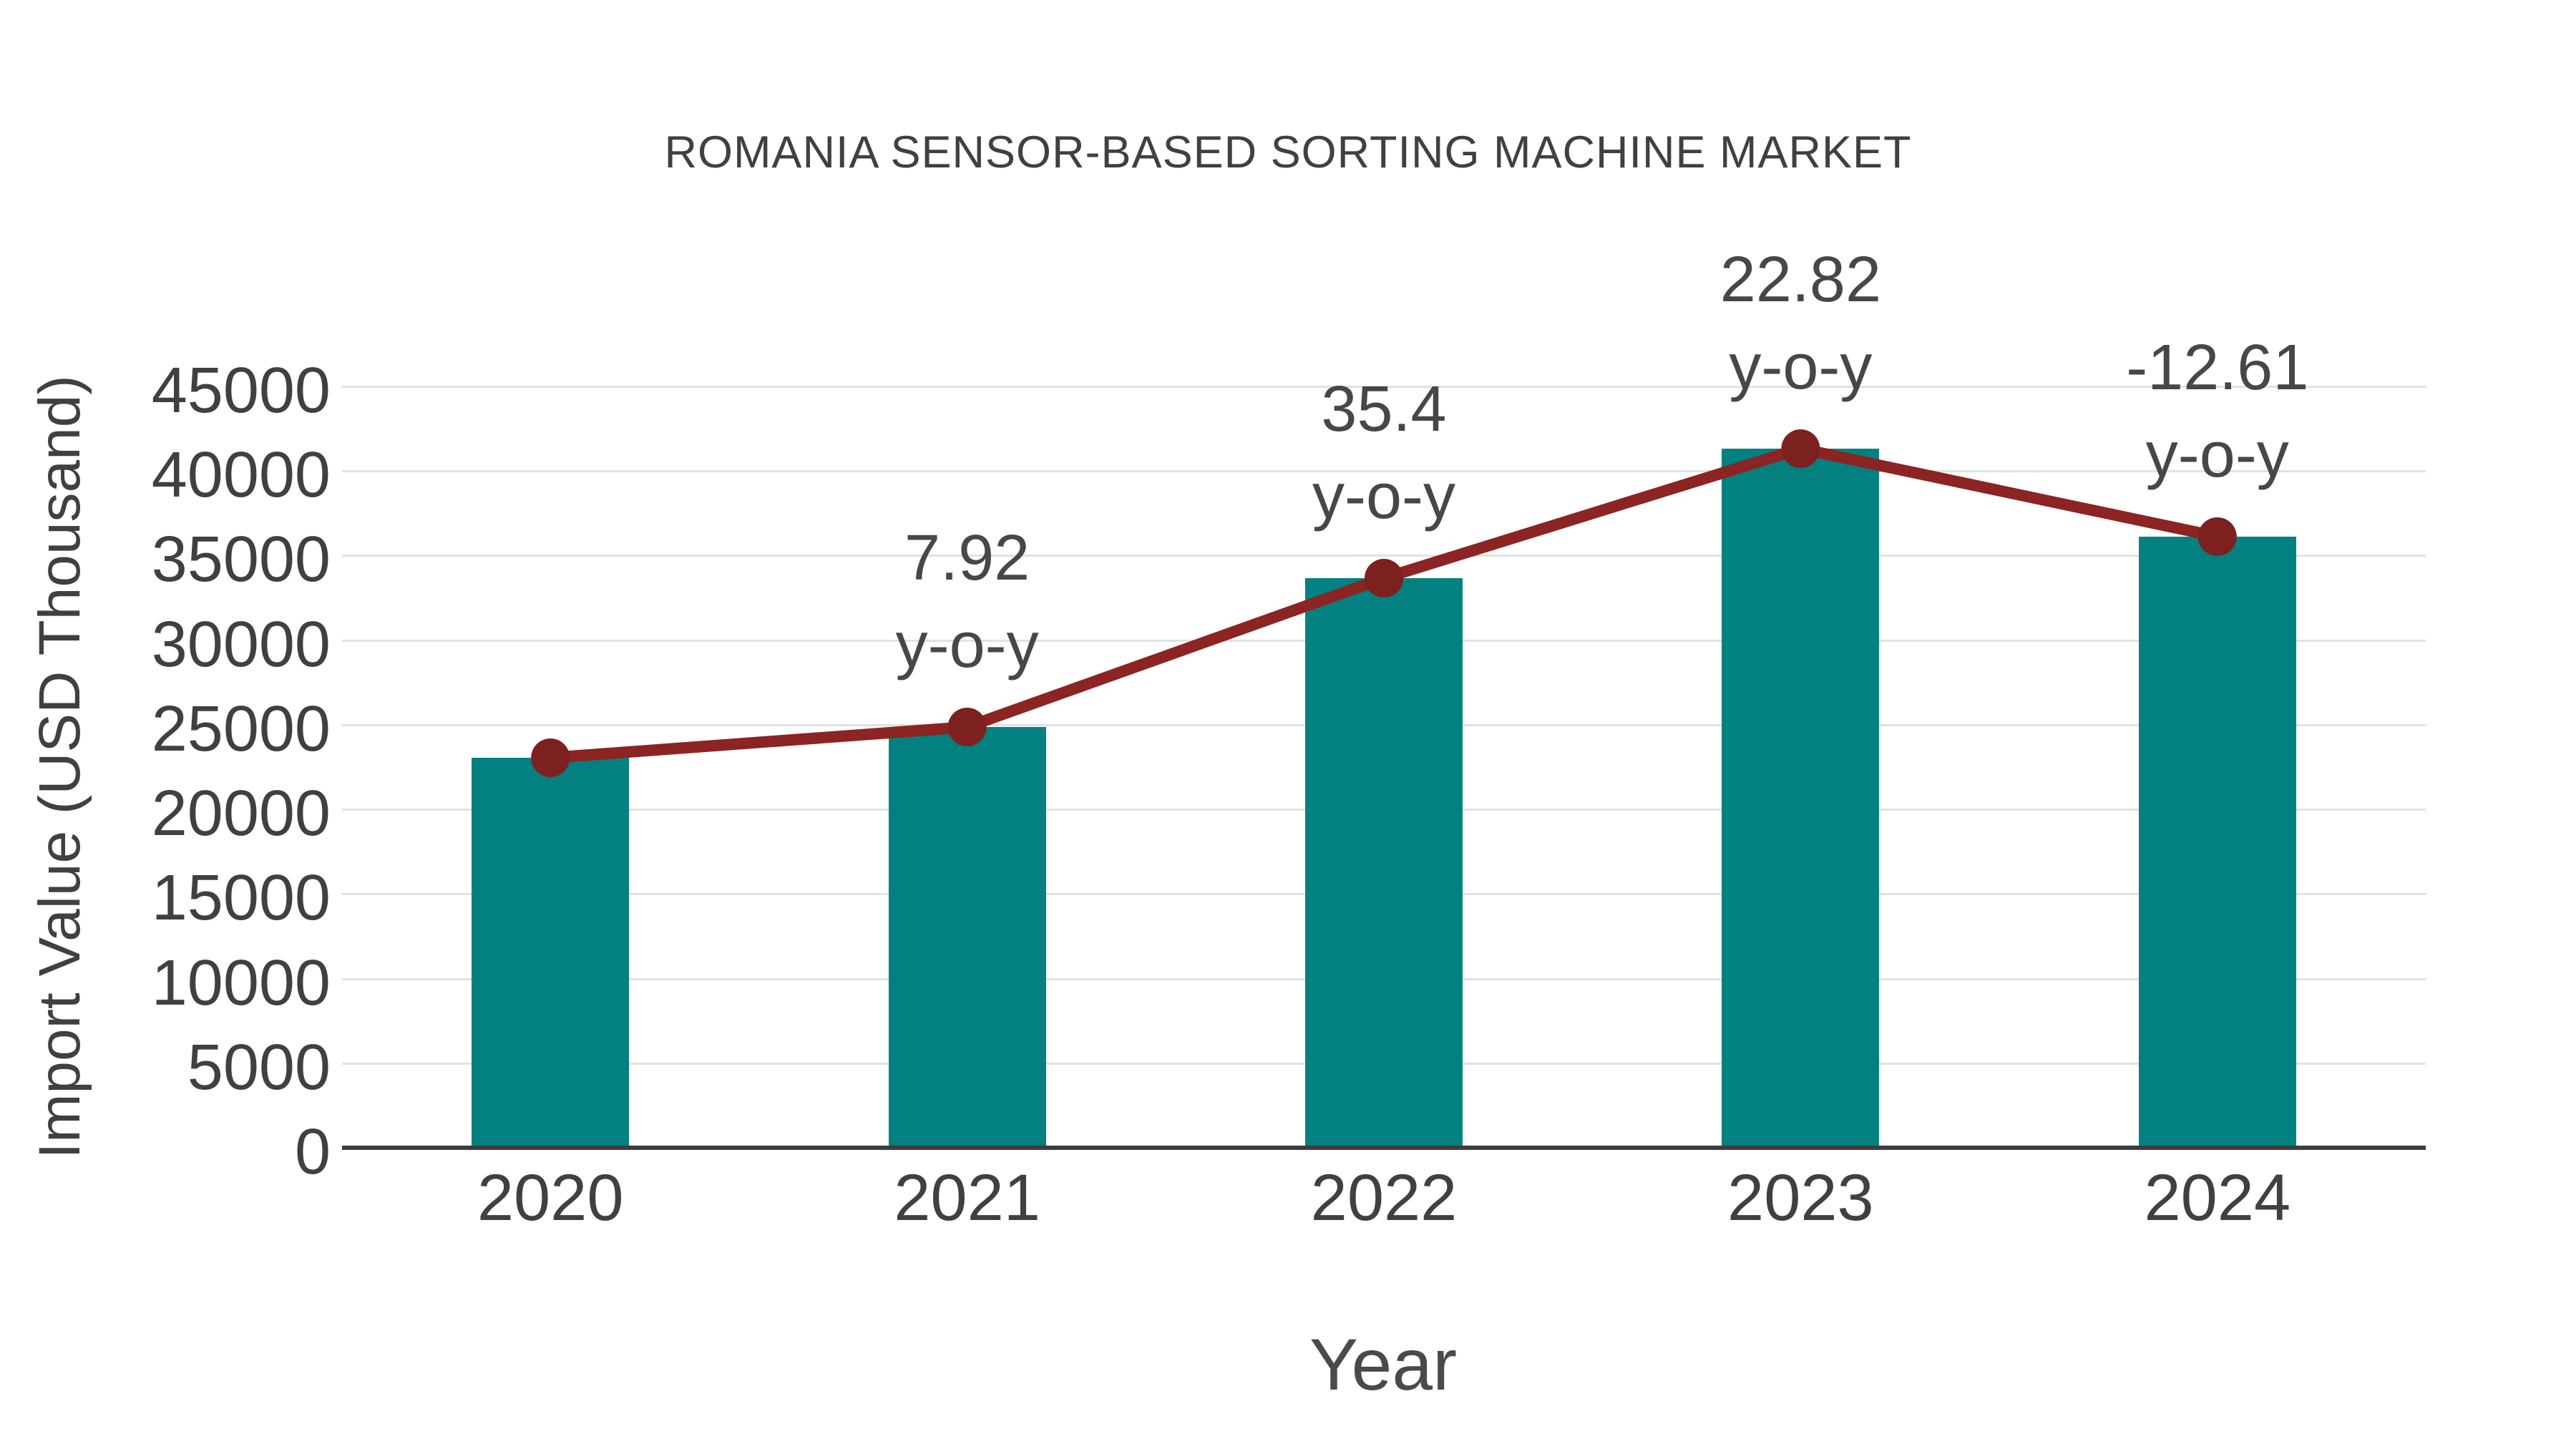 This screenshot has height=1449, width=2576. What do you see at coordinates (241, 644) in the screenshot?
I see `y-tick-label-30000: 30000` at bounding box center [241, 644].